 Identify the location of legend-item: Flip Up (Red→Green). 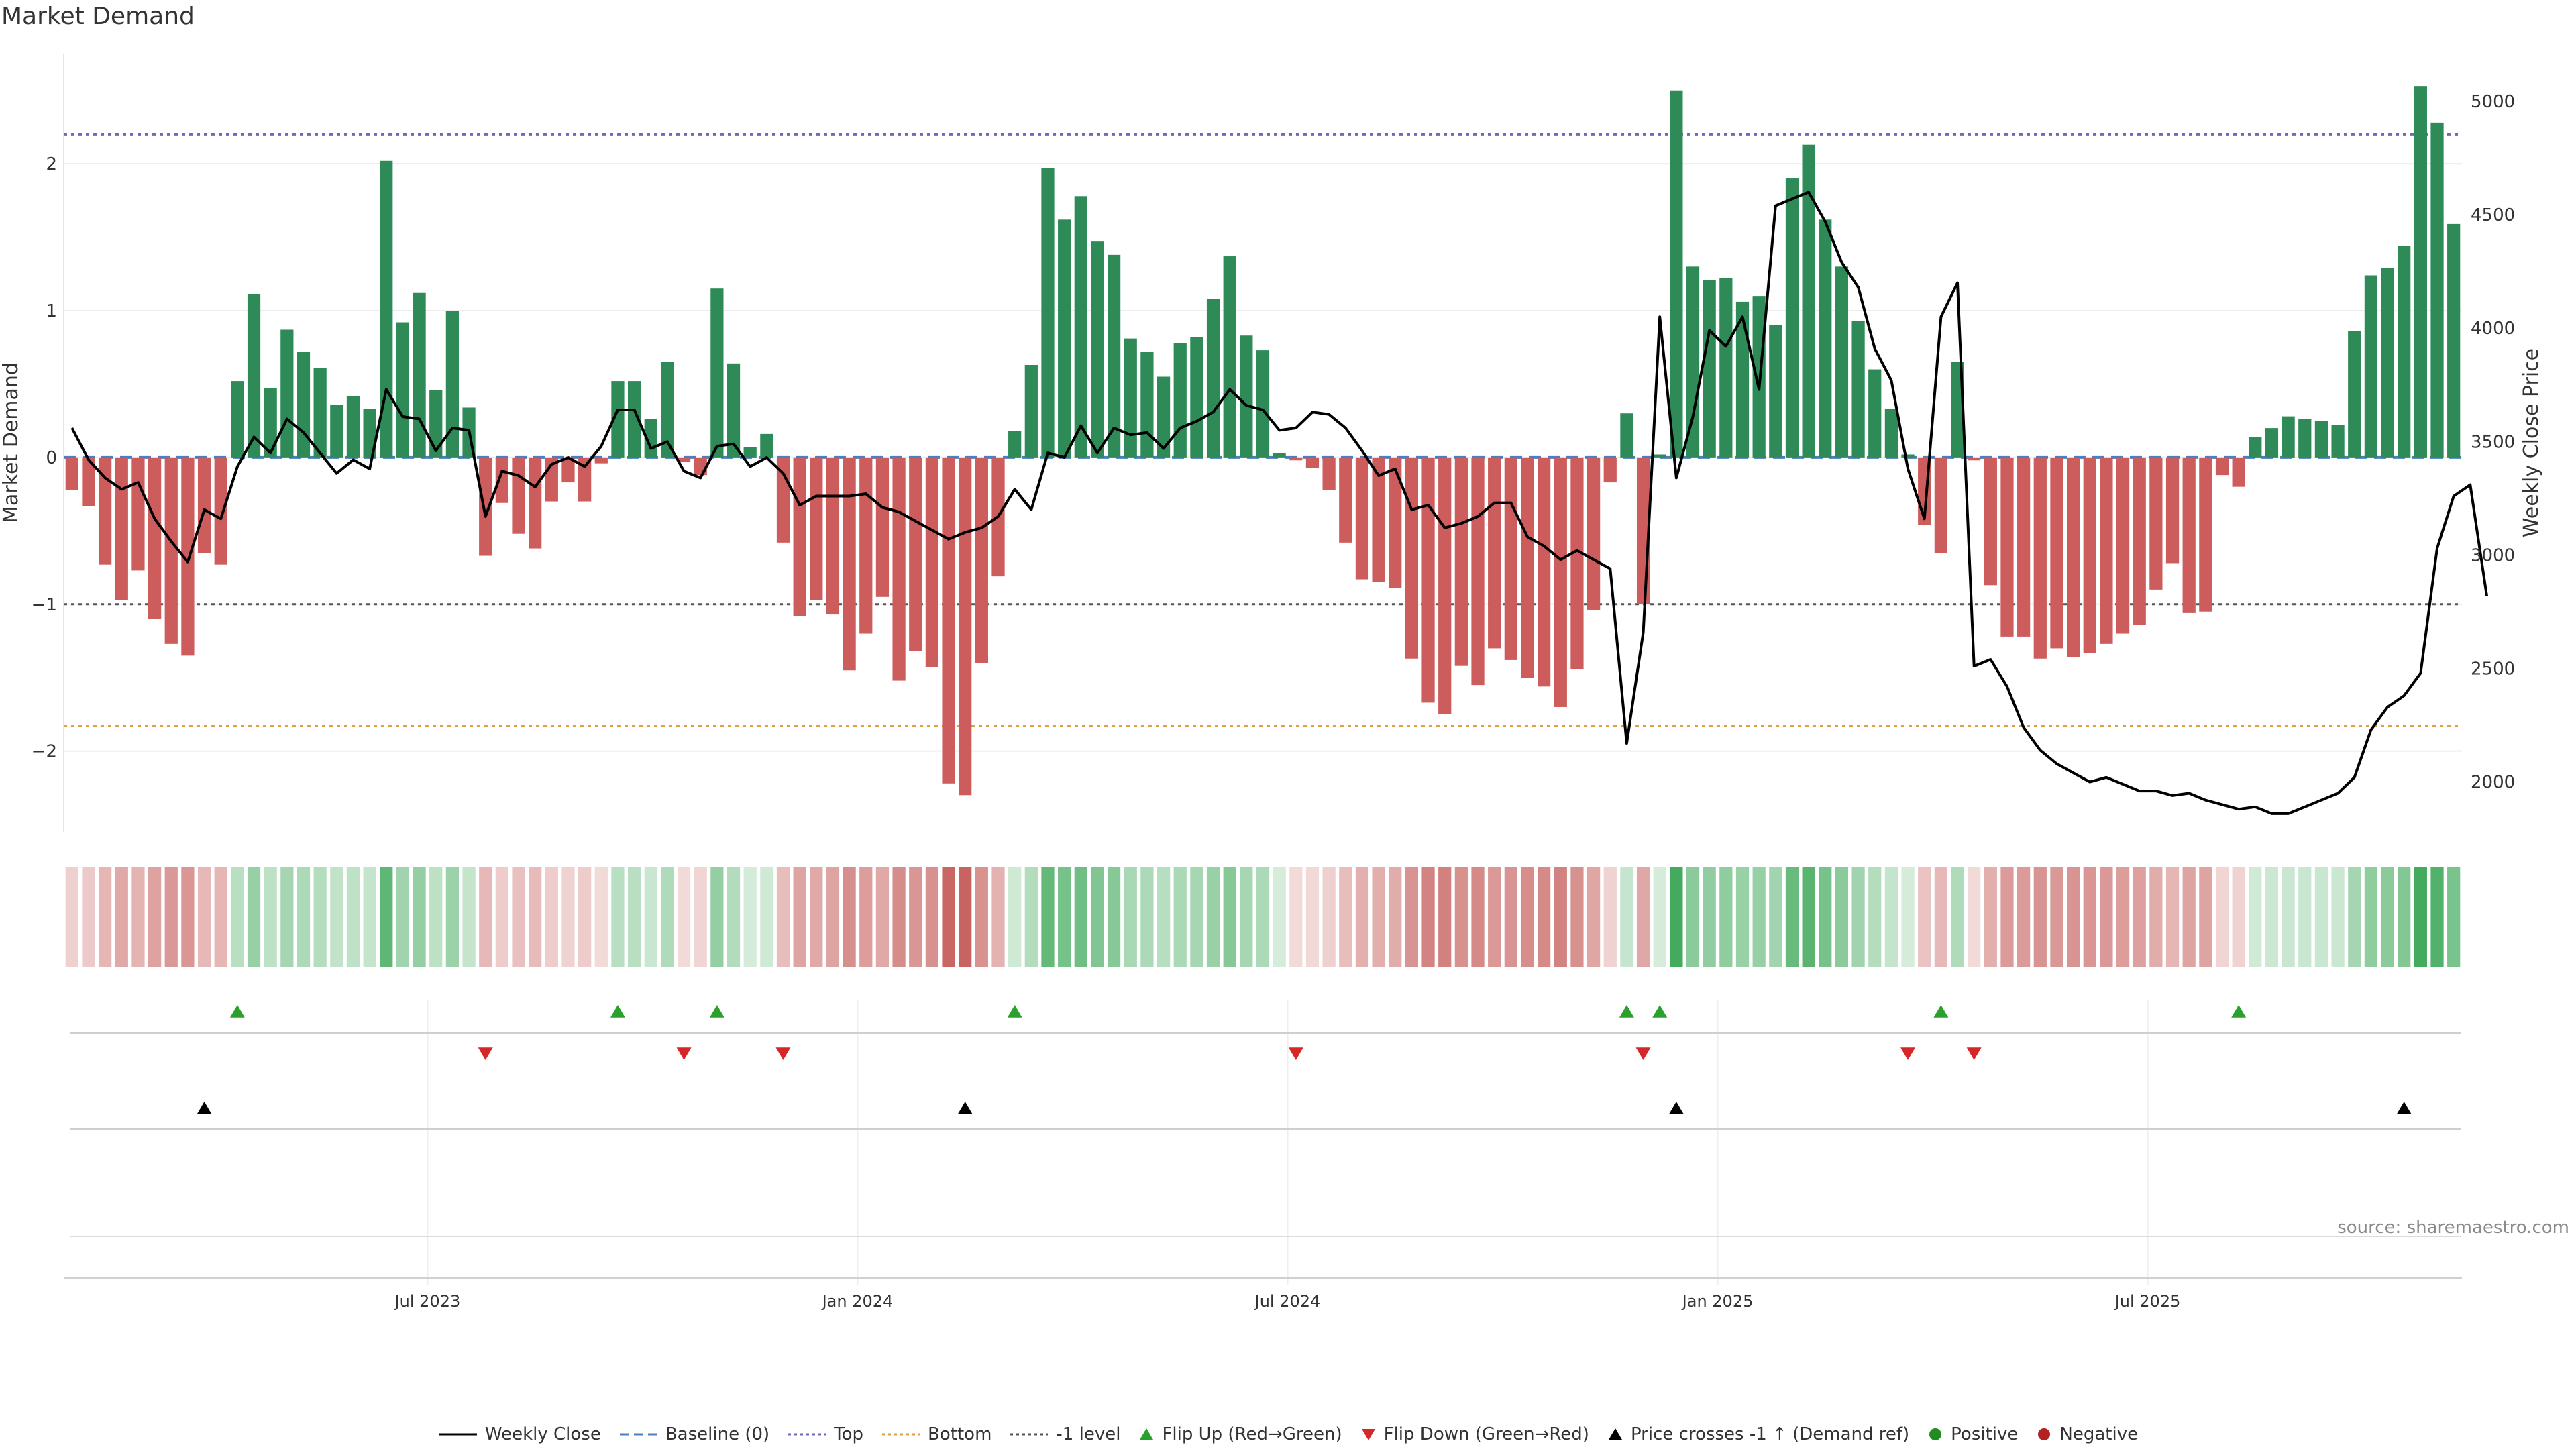
(1240, 1434).